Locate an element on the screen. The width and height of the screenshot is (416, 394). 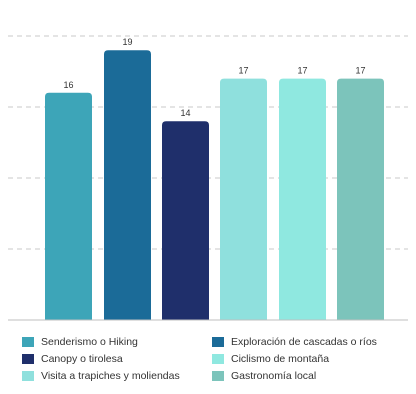
legend-label: Senderismo o Hiking is located at coordinates (89, 342).